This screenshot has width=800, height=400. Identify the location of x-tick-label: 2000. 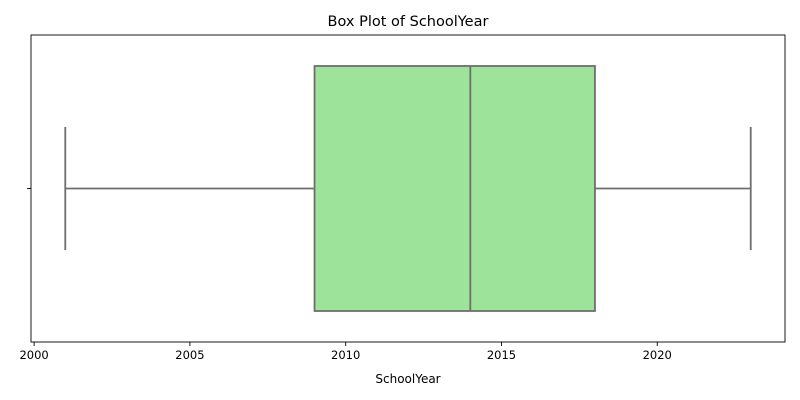
(33, 355).